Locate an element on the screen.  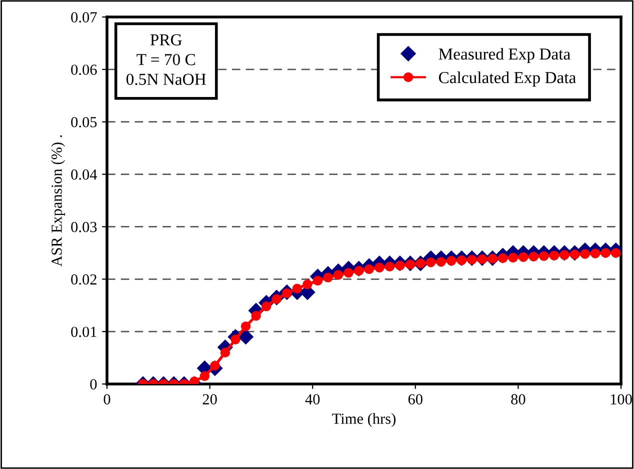
annotation: PRG T = 70 C 0.5N NaOH is located at coordinates (166, 60).